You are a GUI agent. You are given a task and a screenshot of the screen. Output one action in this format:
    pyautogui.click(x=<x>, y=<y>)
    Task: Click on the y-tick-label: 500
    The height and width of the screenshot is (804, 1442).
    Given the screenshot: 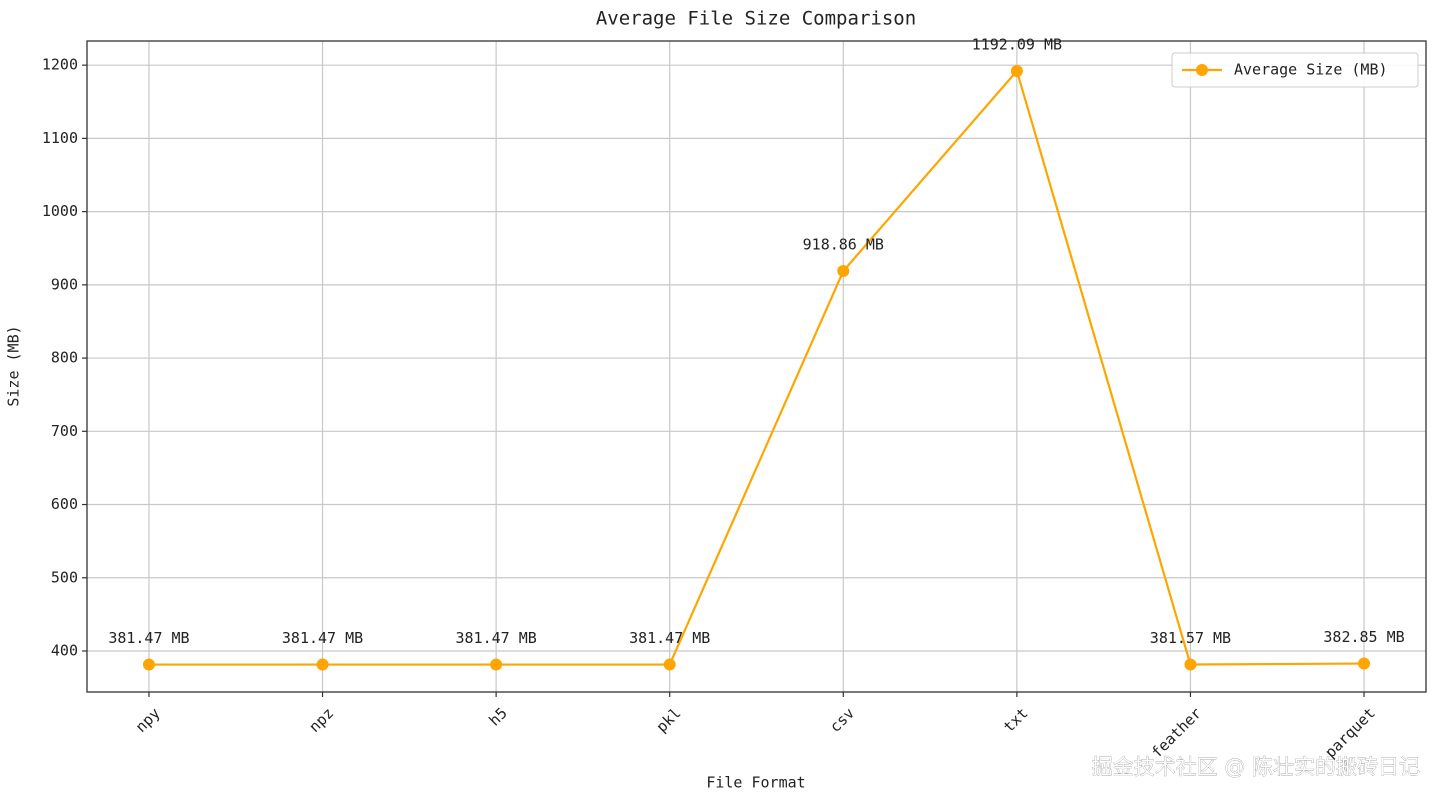 What is the action you would take?
    pyautogui.click(x=64, y=577)
    